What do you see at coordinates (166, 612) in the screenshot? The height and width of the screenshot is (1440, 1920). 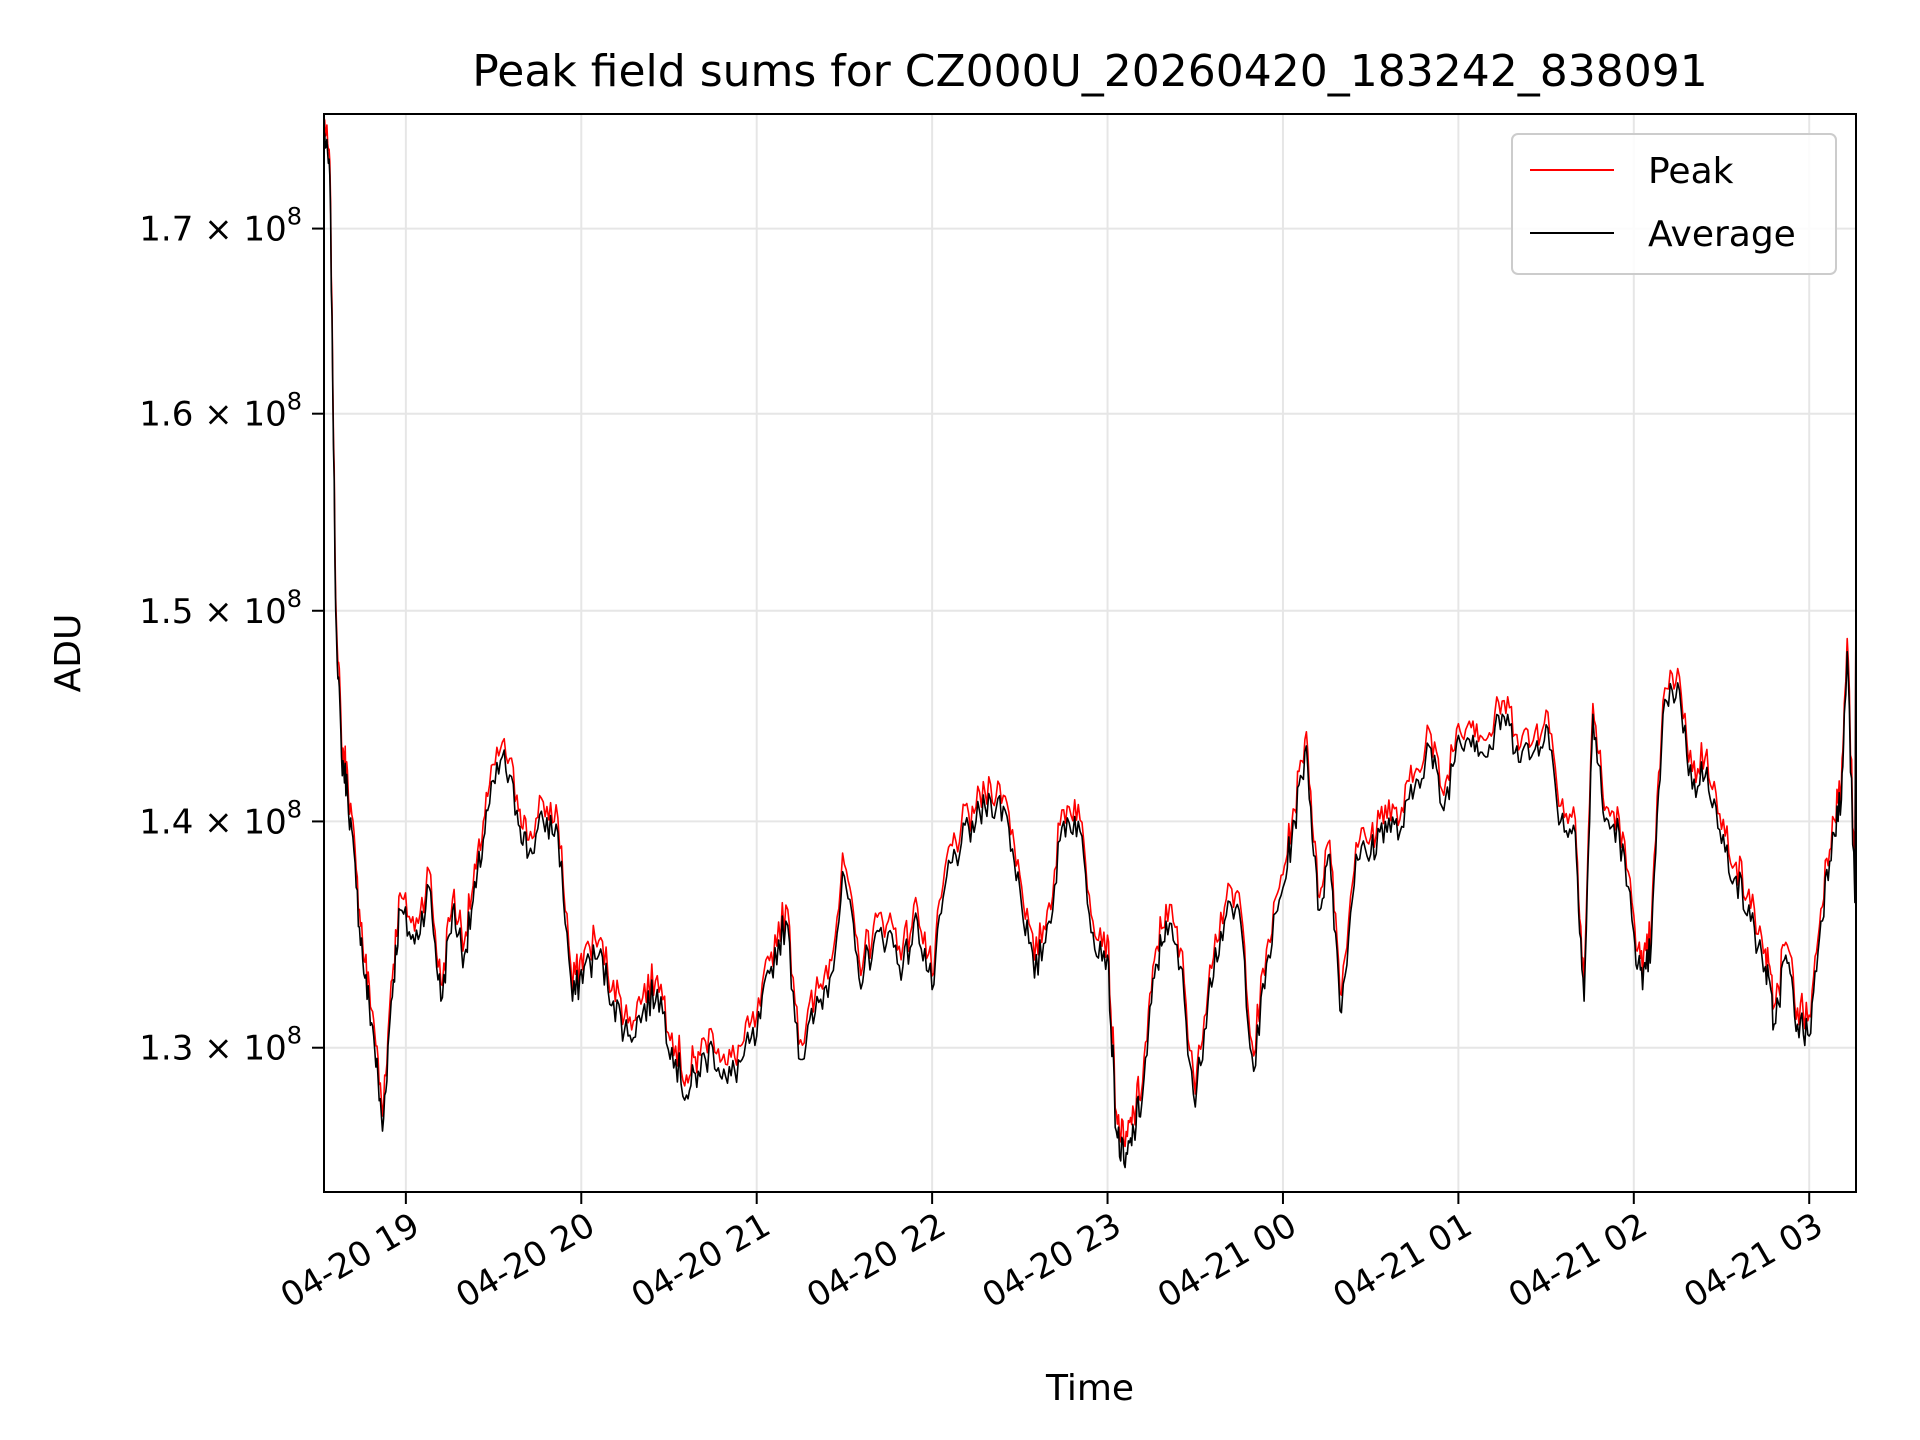 I see `y-tick-mantissa: 1.5` at bounding box center [166, 612].